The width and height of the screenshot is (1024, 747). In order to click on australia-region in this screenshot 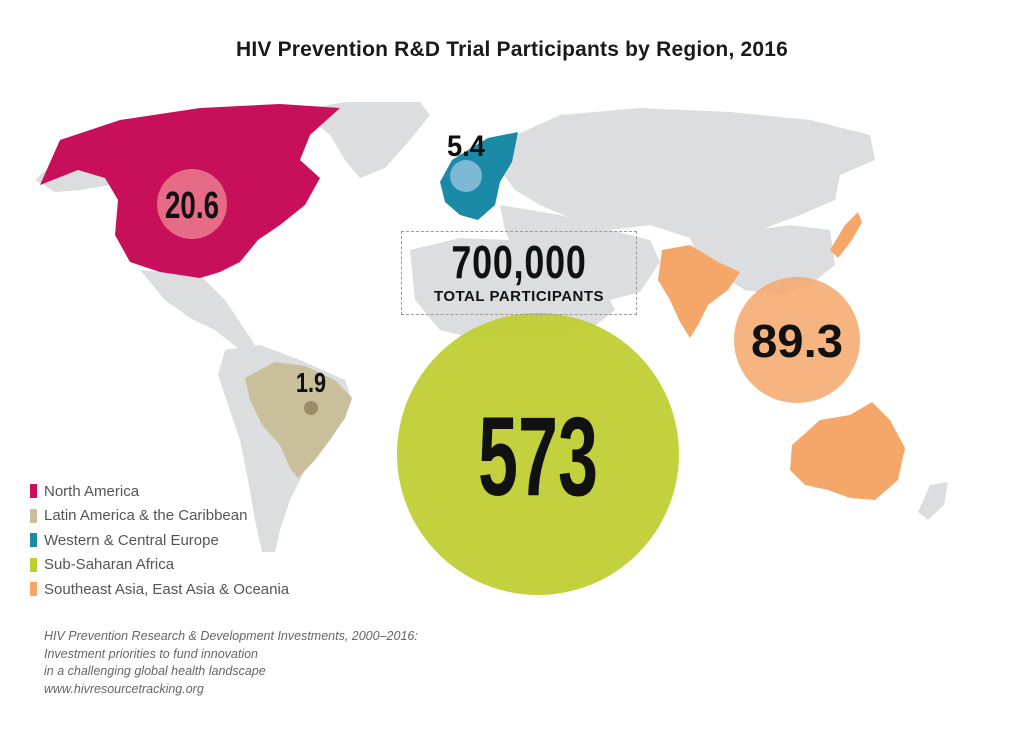, I will do `click(847, 451)`.